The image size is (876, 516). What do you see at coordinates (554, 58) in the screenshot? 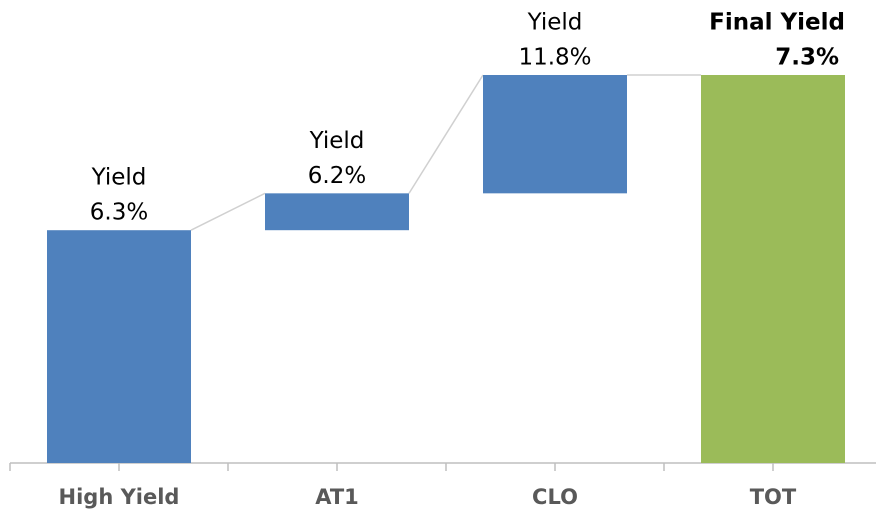
I see `data-label-value: 11.8%` at bounding box center [554, 58].